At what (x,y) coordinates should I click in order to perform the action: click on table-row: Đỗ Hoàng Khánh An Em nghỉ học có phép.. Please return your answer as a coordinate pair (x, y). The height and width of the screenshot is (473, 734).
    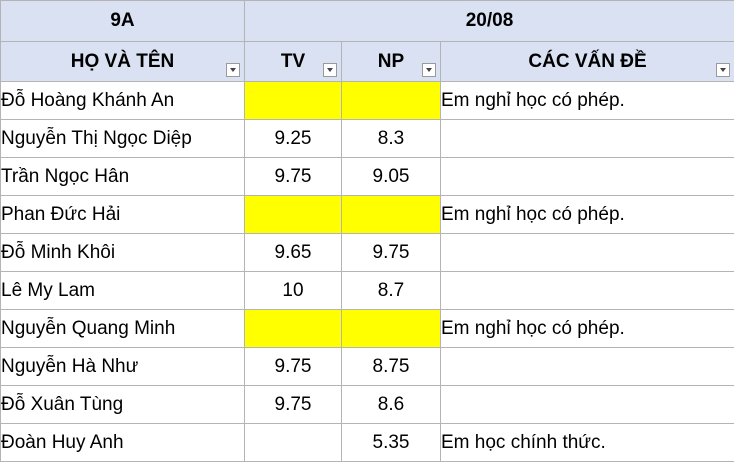
    Looking at the image, I should click on (367, 100).